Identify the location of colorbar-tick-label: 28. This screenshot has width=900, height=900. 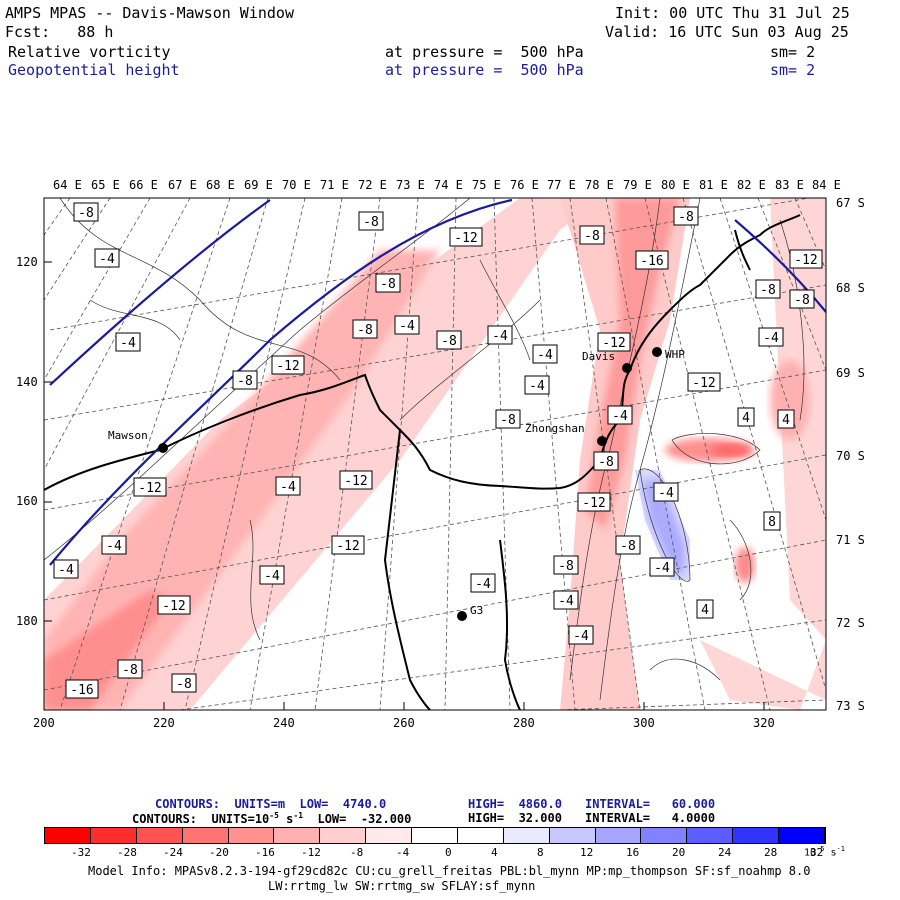
(771, 852).